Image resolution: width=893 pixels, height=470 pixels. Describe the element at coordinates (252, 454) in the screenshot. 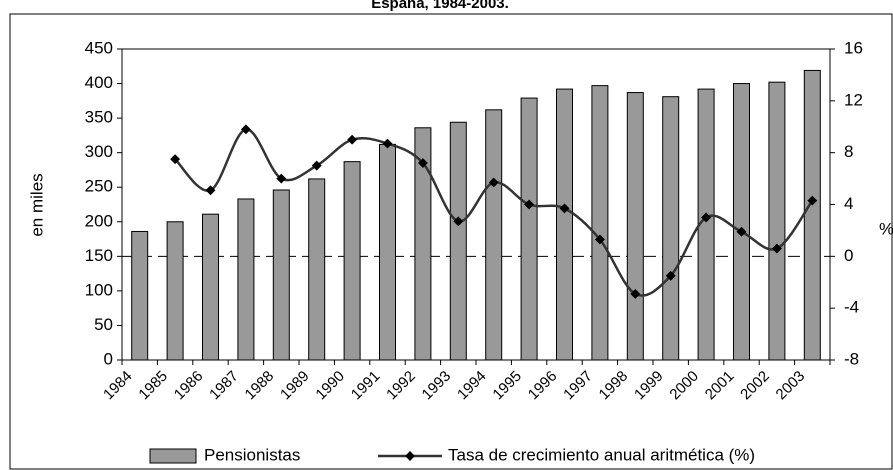

I see `legend-label: Pensionistas` at that location.